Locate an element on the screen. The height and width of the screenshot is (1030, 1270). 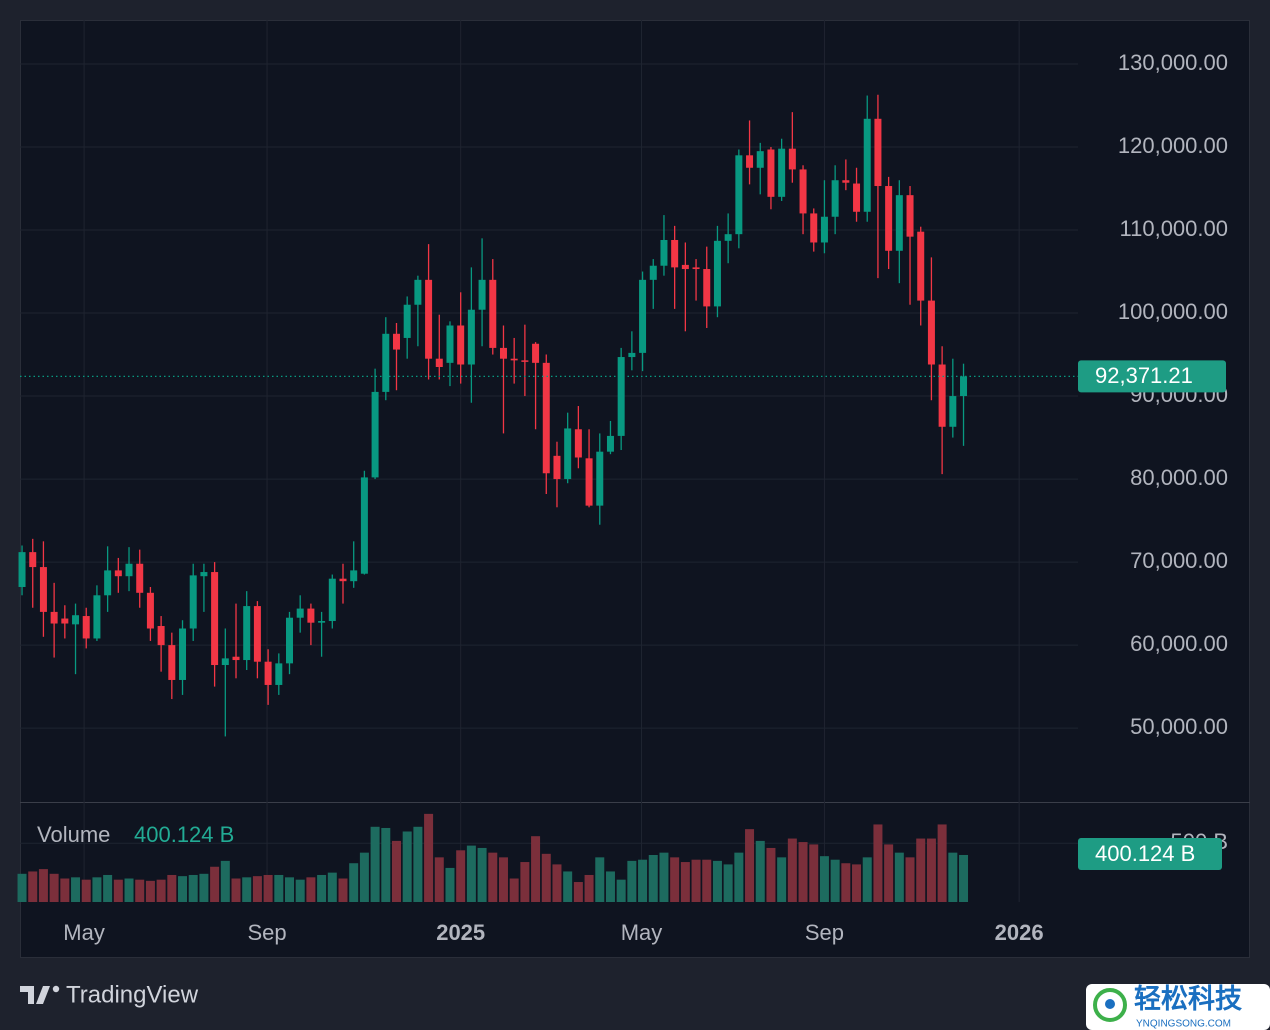
volume-title: Volume is located at coordinates (73, 834).